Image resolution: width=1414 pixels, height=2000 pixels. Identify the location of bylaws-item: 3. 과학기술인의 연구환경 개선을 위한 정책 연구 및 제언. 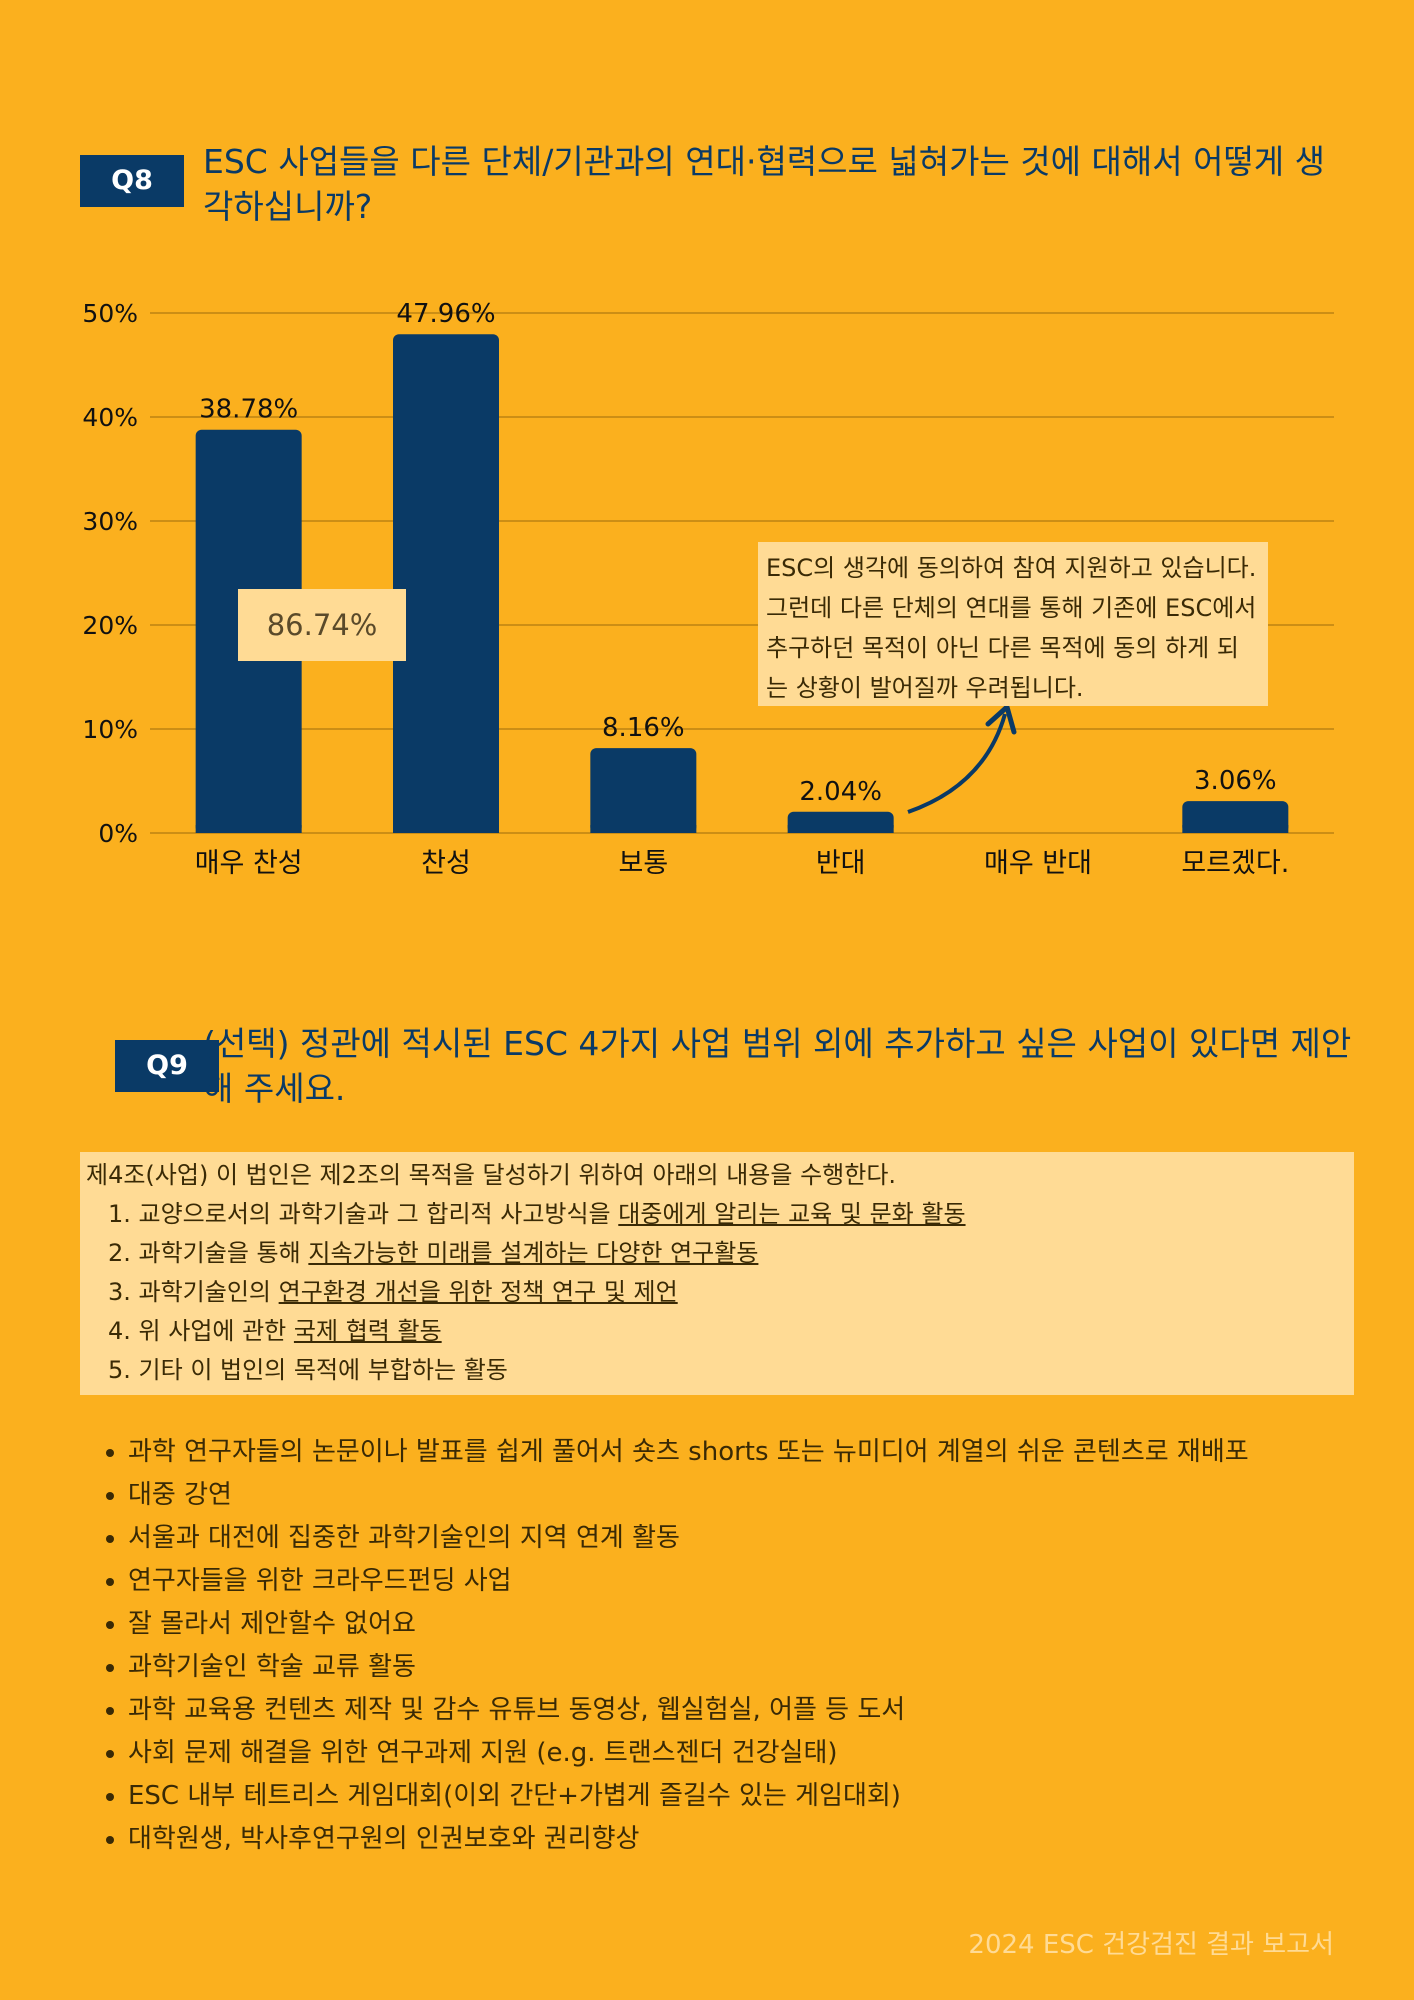
(393, 1292).